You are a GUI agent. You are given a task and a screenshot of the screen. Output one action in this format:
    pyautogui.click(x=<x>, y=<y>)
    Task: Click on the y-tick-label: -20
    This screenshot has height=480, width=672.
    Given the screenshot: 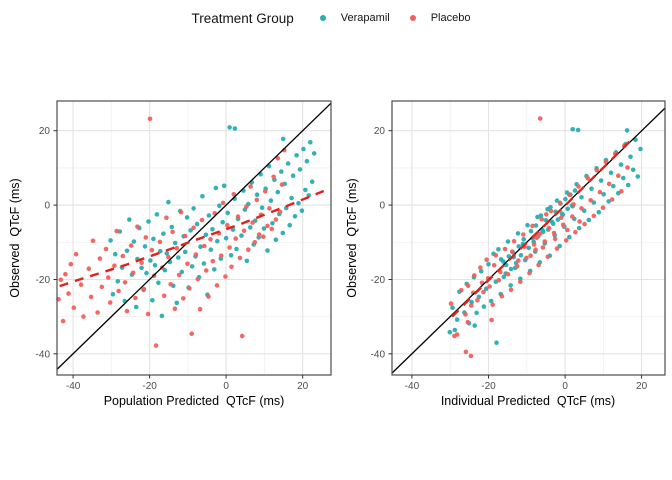 What is the action you would take?
    pyautogui.click(x=43, y=280)
    